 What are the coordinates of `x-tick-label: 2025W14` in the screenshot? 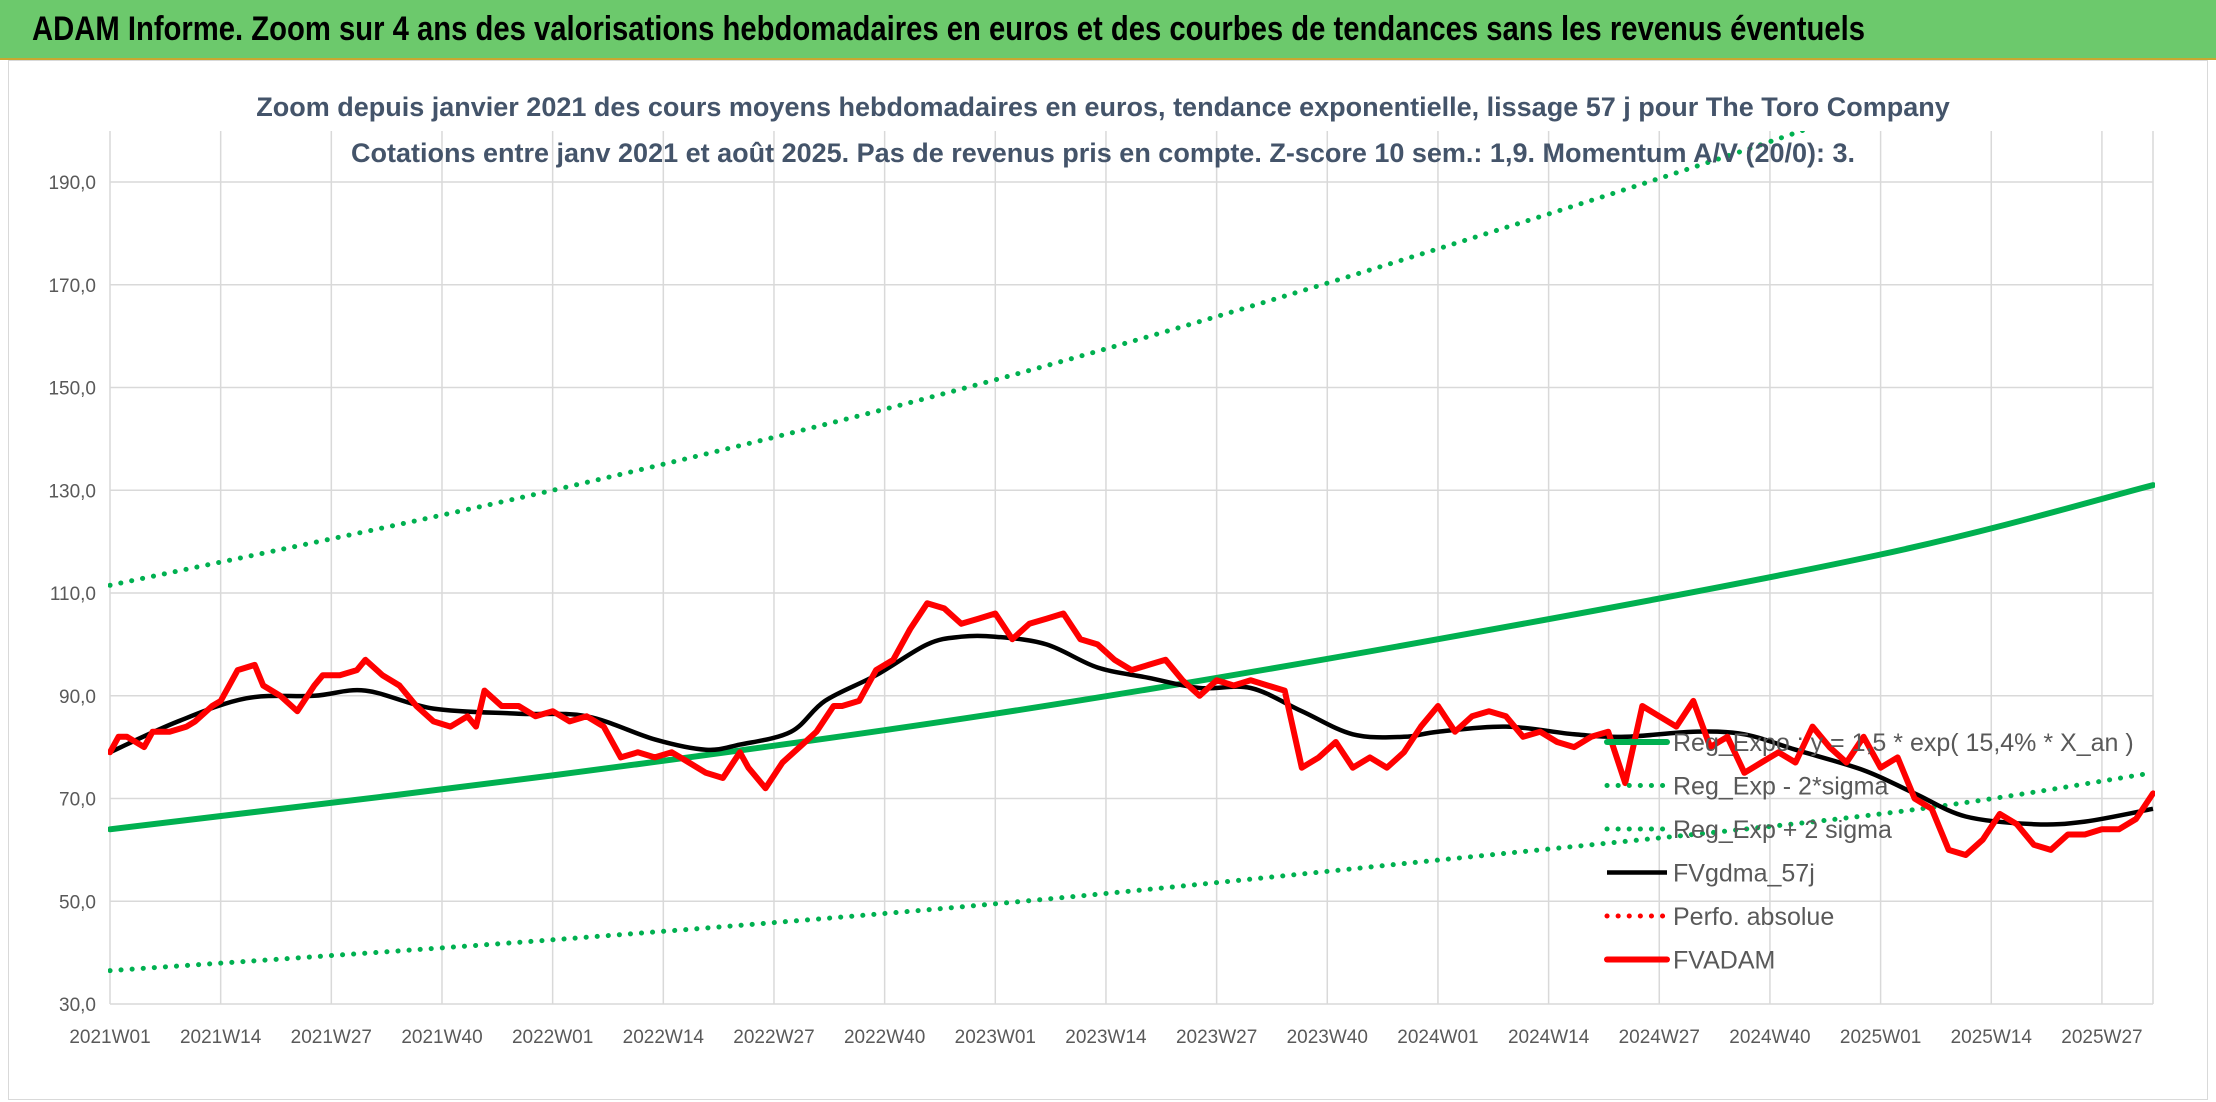 It's located at (1992, 1037).